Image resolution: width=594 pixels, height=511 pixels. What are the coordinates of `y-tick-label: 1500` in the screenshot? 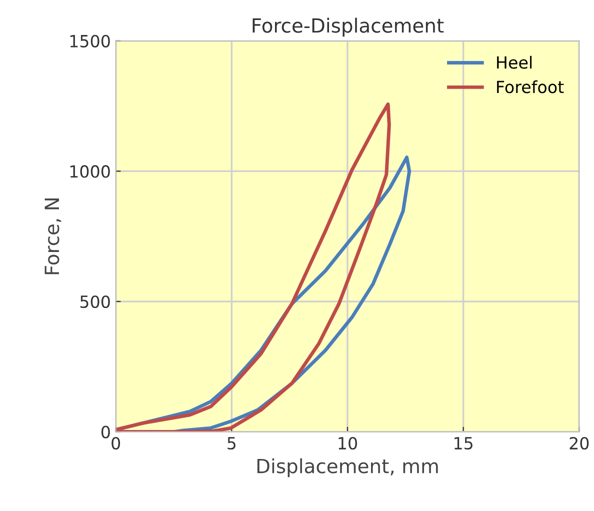 It's located at (90, 41).